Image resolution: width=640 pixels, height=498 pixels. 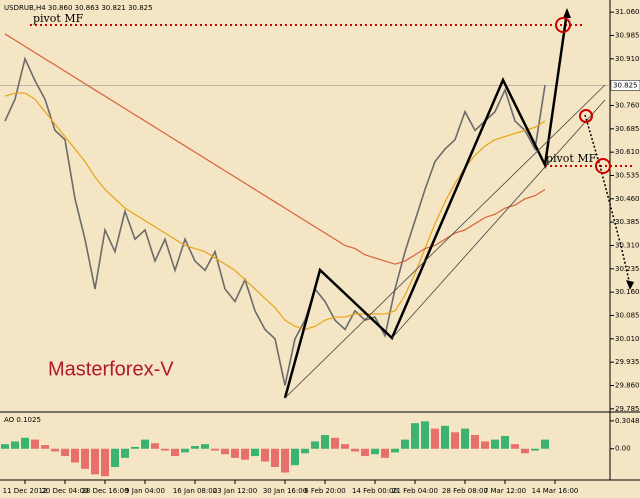 I want to click on x-tick-label: 7 Mar 12:00, so click(x=505, y=491).